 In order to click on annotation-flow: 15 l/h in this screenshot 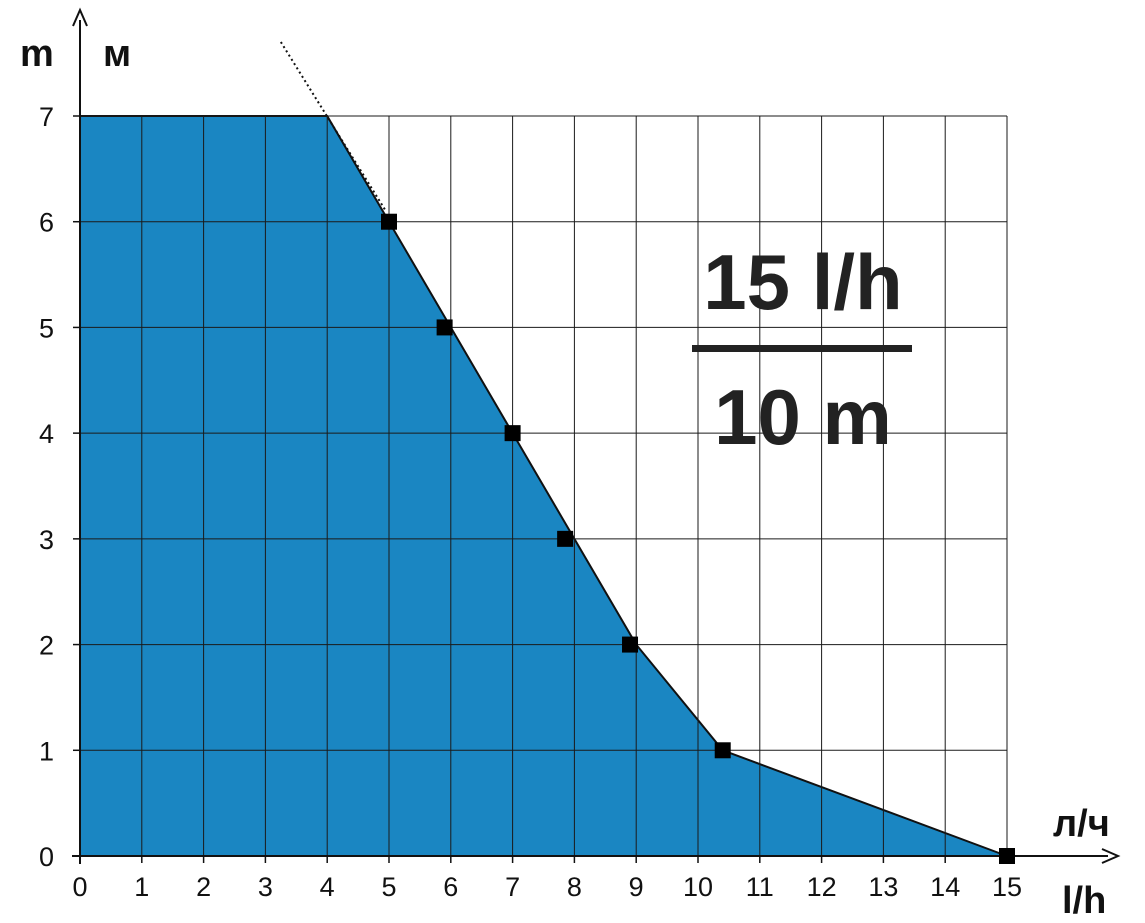, I will do `click(802, 282)`.